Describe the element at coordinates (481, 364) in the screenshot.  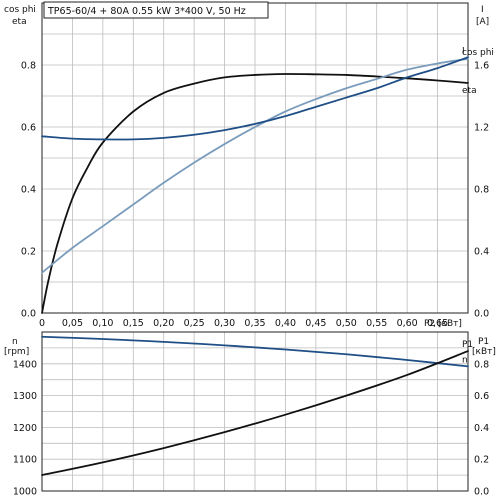
I see `bottom-right-tick-label: 0.8` at that location.